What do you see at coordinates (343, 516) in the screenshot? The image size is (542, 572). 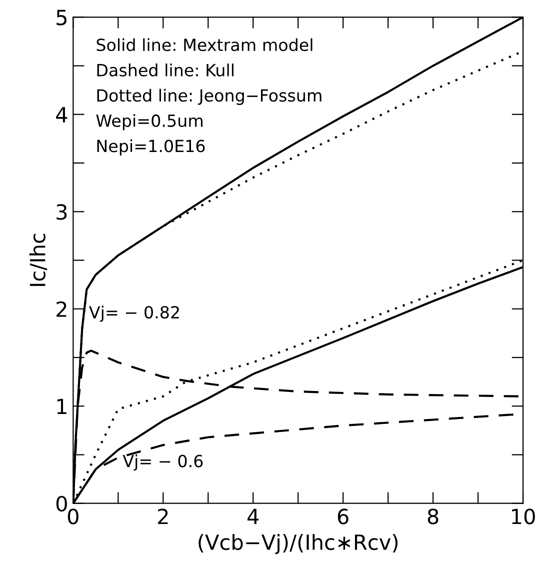 I see `x-tick-label: 6` at bounding box center [343, 516].